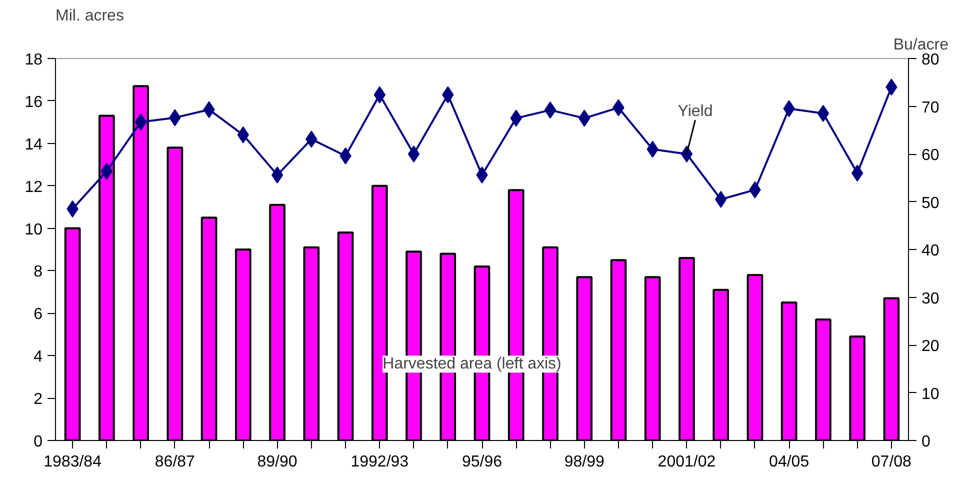  Describe the element at coordinates (931, 60) in the screenshot. I see `y2-tick-label: 80` at that location.